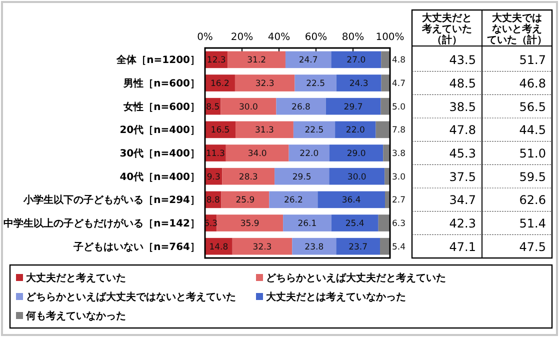  I want to click on data-label: 25.9, so click(245, 201).